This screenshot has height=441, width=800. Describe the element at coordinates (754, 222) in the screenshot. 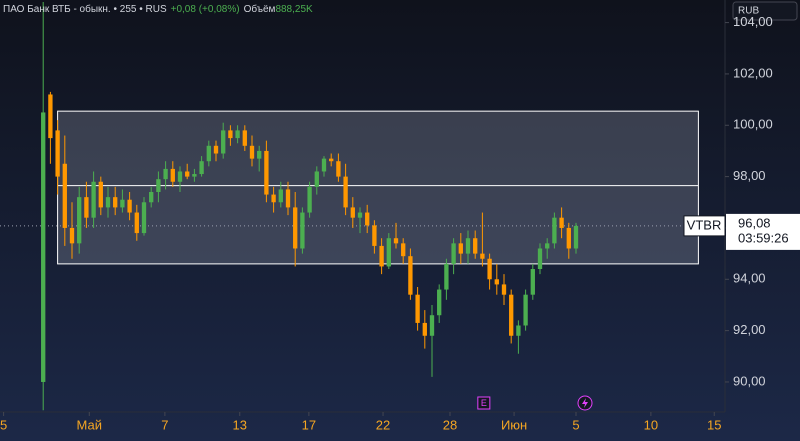

I see `last-price: 96,08` at that location.